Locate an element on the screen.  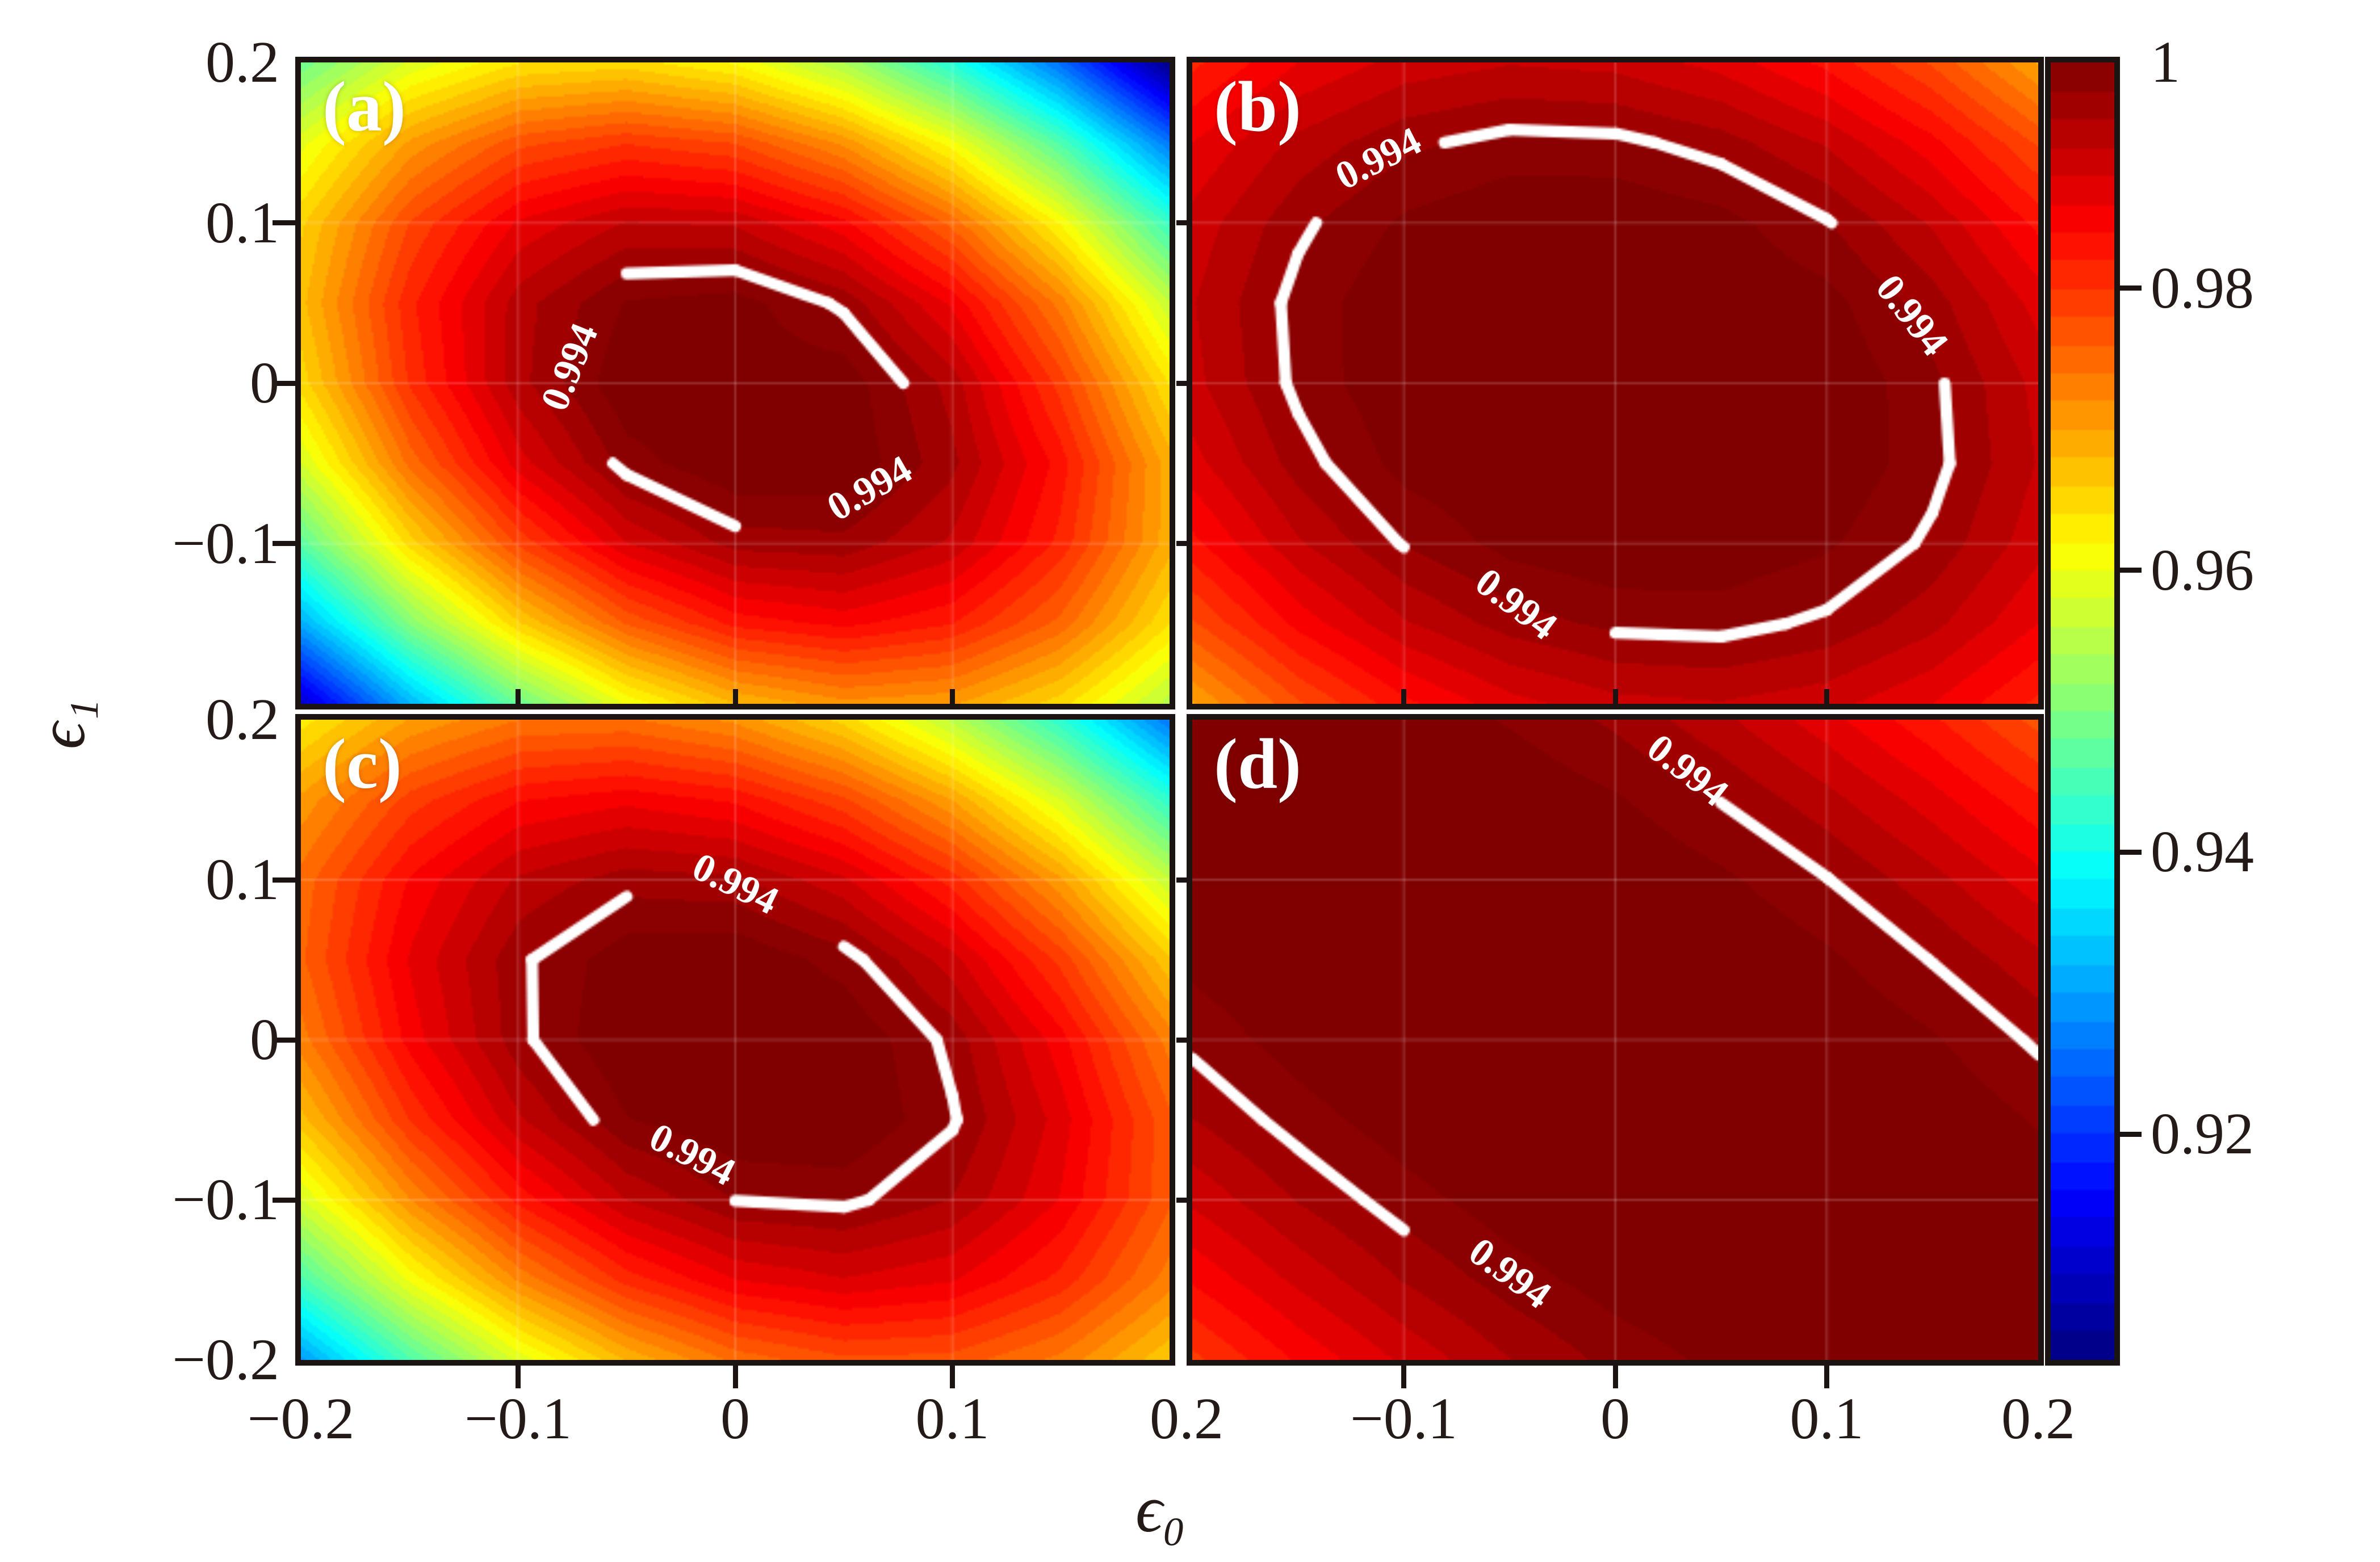
colorbar-tick-label: 1 is located at coordinates (2165, 62).